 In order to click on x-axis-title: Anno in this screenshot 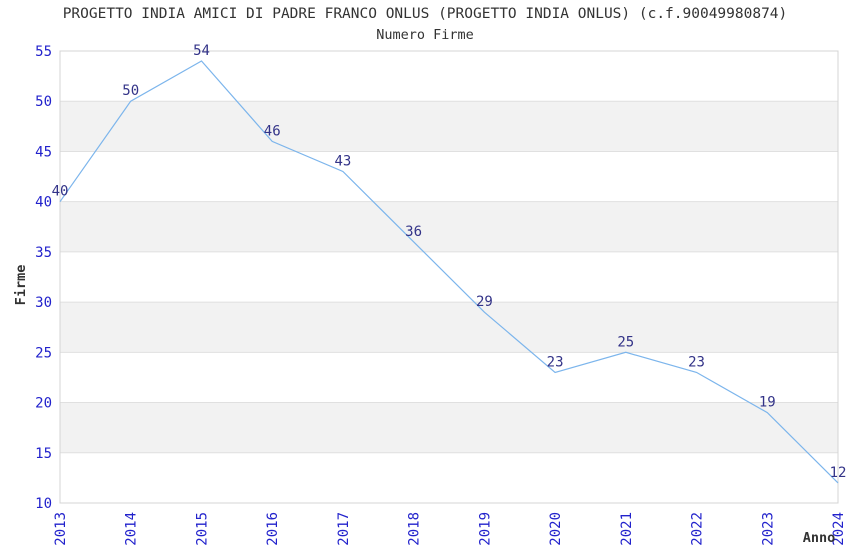, I will do `click(819, 538)`.